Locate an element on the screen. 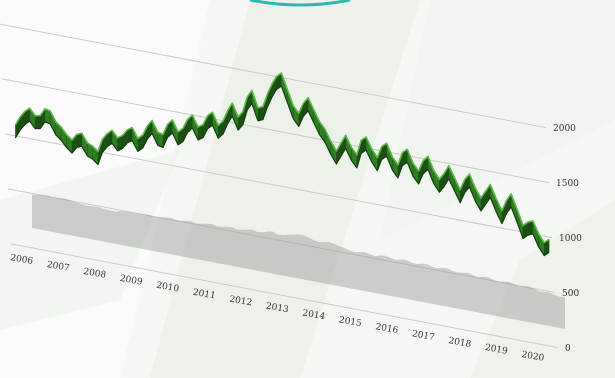  x-tick-label: 2007 is located at coordinates (58, 267).